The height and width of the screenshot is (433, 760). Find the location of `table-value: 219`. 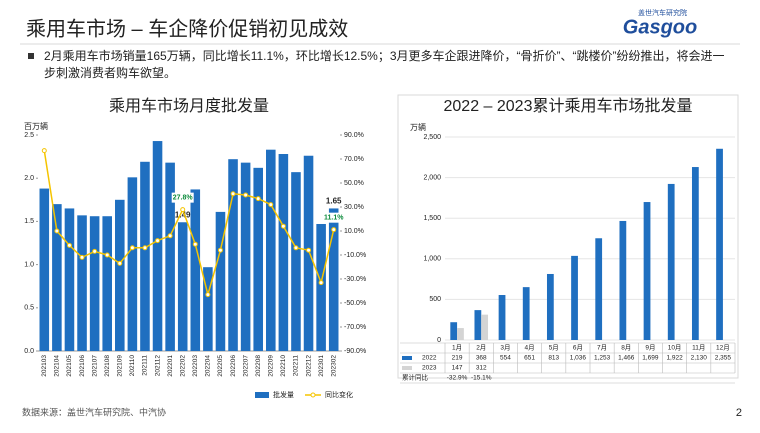

table-value: 219 is located at coordinates (457, 358).